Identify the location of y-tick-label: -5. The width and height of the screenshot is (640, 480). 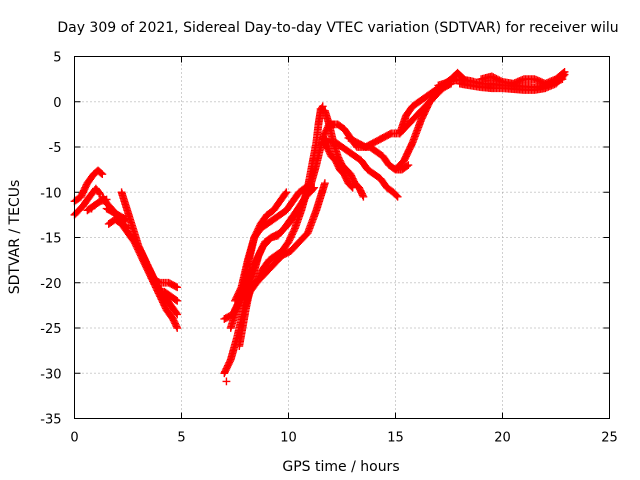
(55, 148).